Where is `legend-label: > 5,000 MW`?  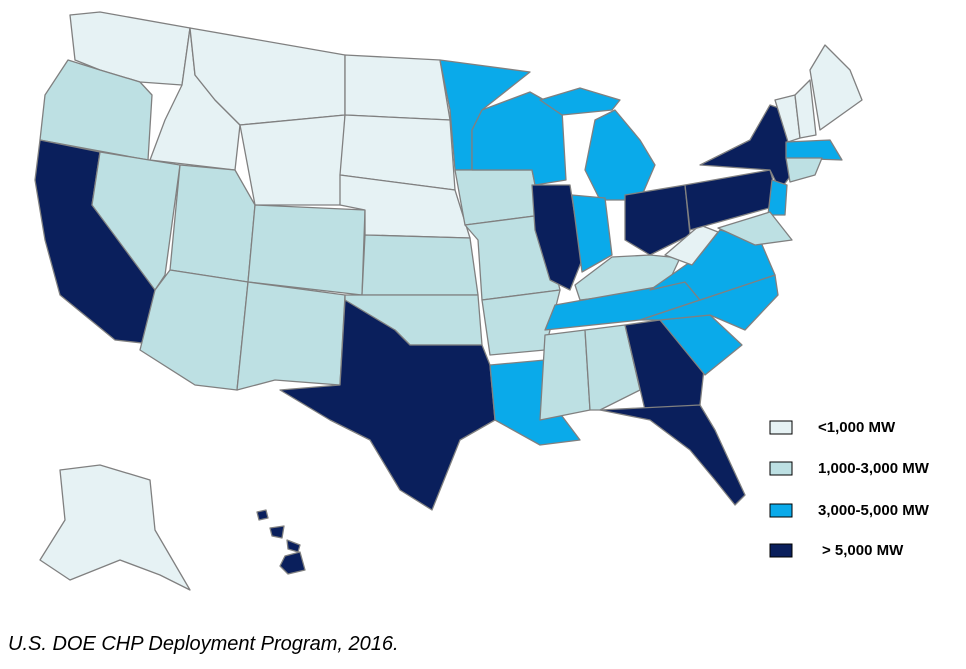 legend-label: > 5,000 MW is located at coordinates (863, 550).